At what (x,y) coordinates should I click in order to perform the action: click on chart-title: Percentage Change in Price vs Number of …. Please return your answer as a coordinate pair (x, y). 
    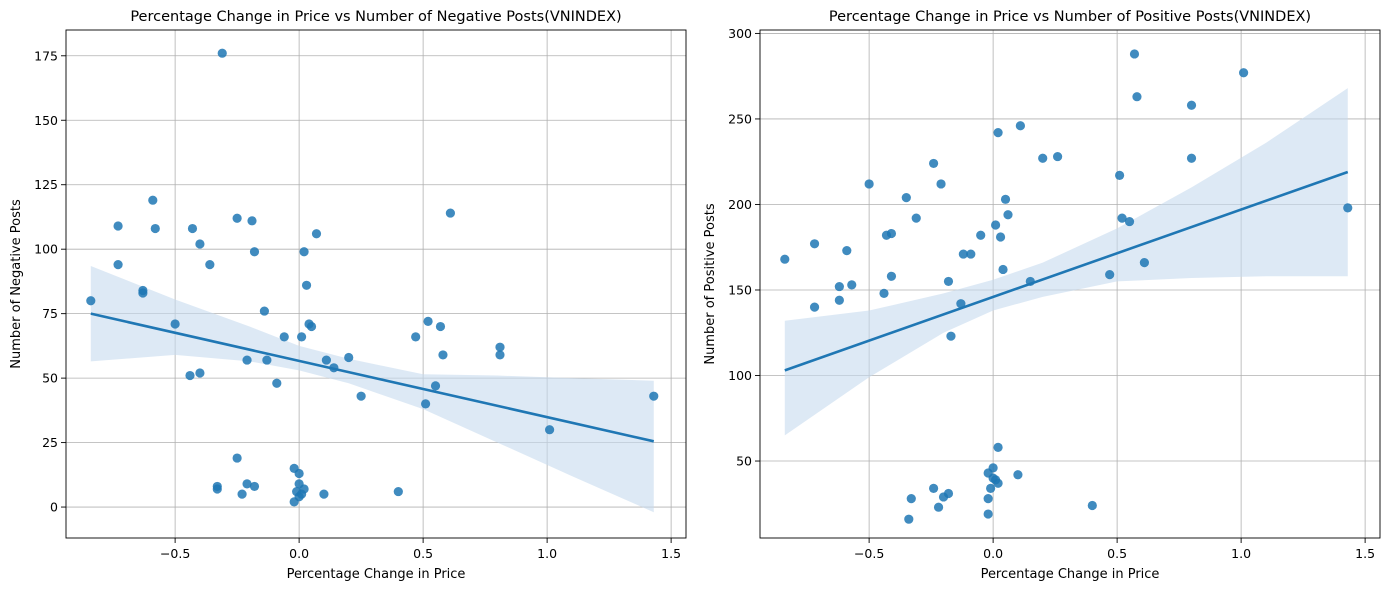
    Looking at the image, I should click on (375, 17).